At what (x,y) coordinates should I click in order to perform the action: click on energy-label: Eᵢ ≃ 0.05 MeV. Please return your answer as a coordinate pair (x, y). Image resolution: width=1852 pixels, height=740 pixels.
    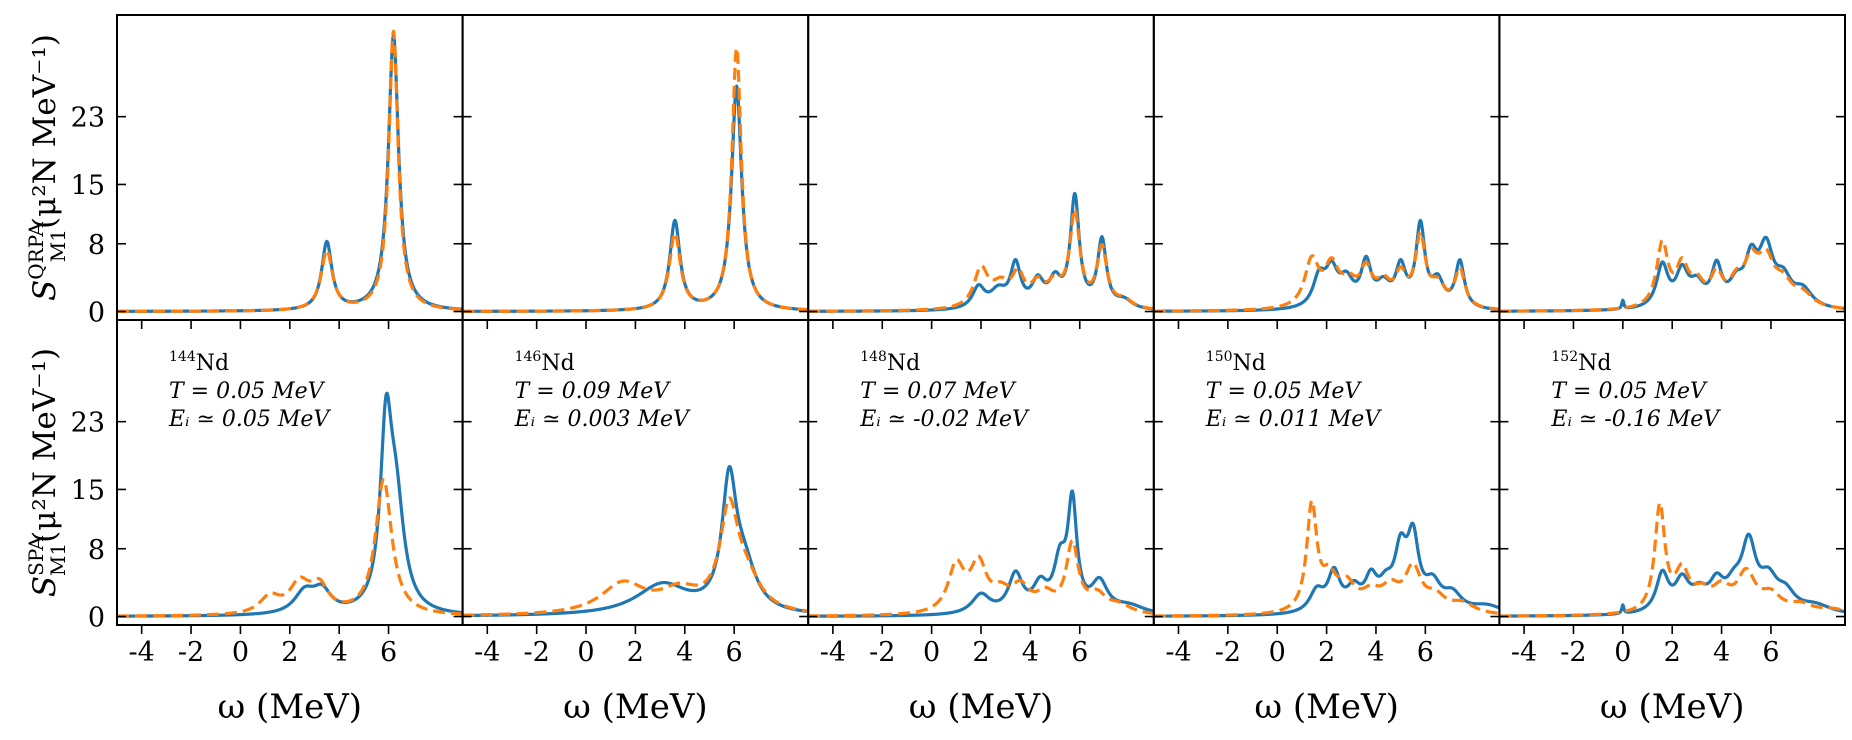
    Looking at the image, I should click on (249, 419).